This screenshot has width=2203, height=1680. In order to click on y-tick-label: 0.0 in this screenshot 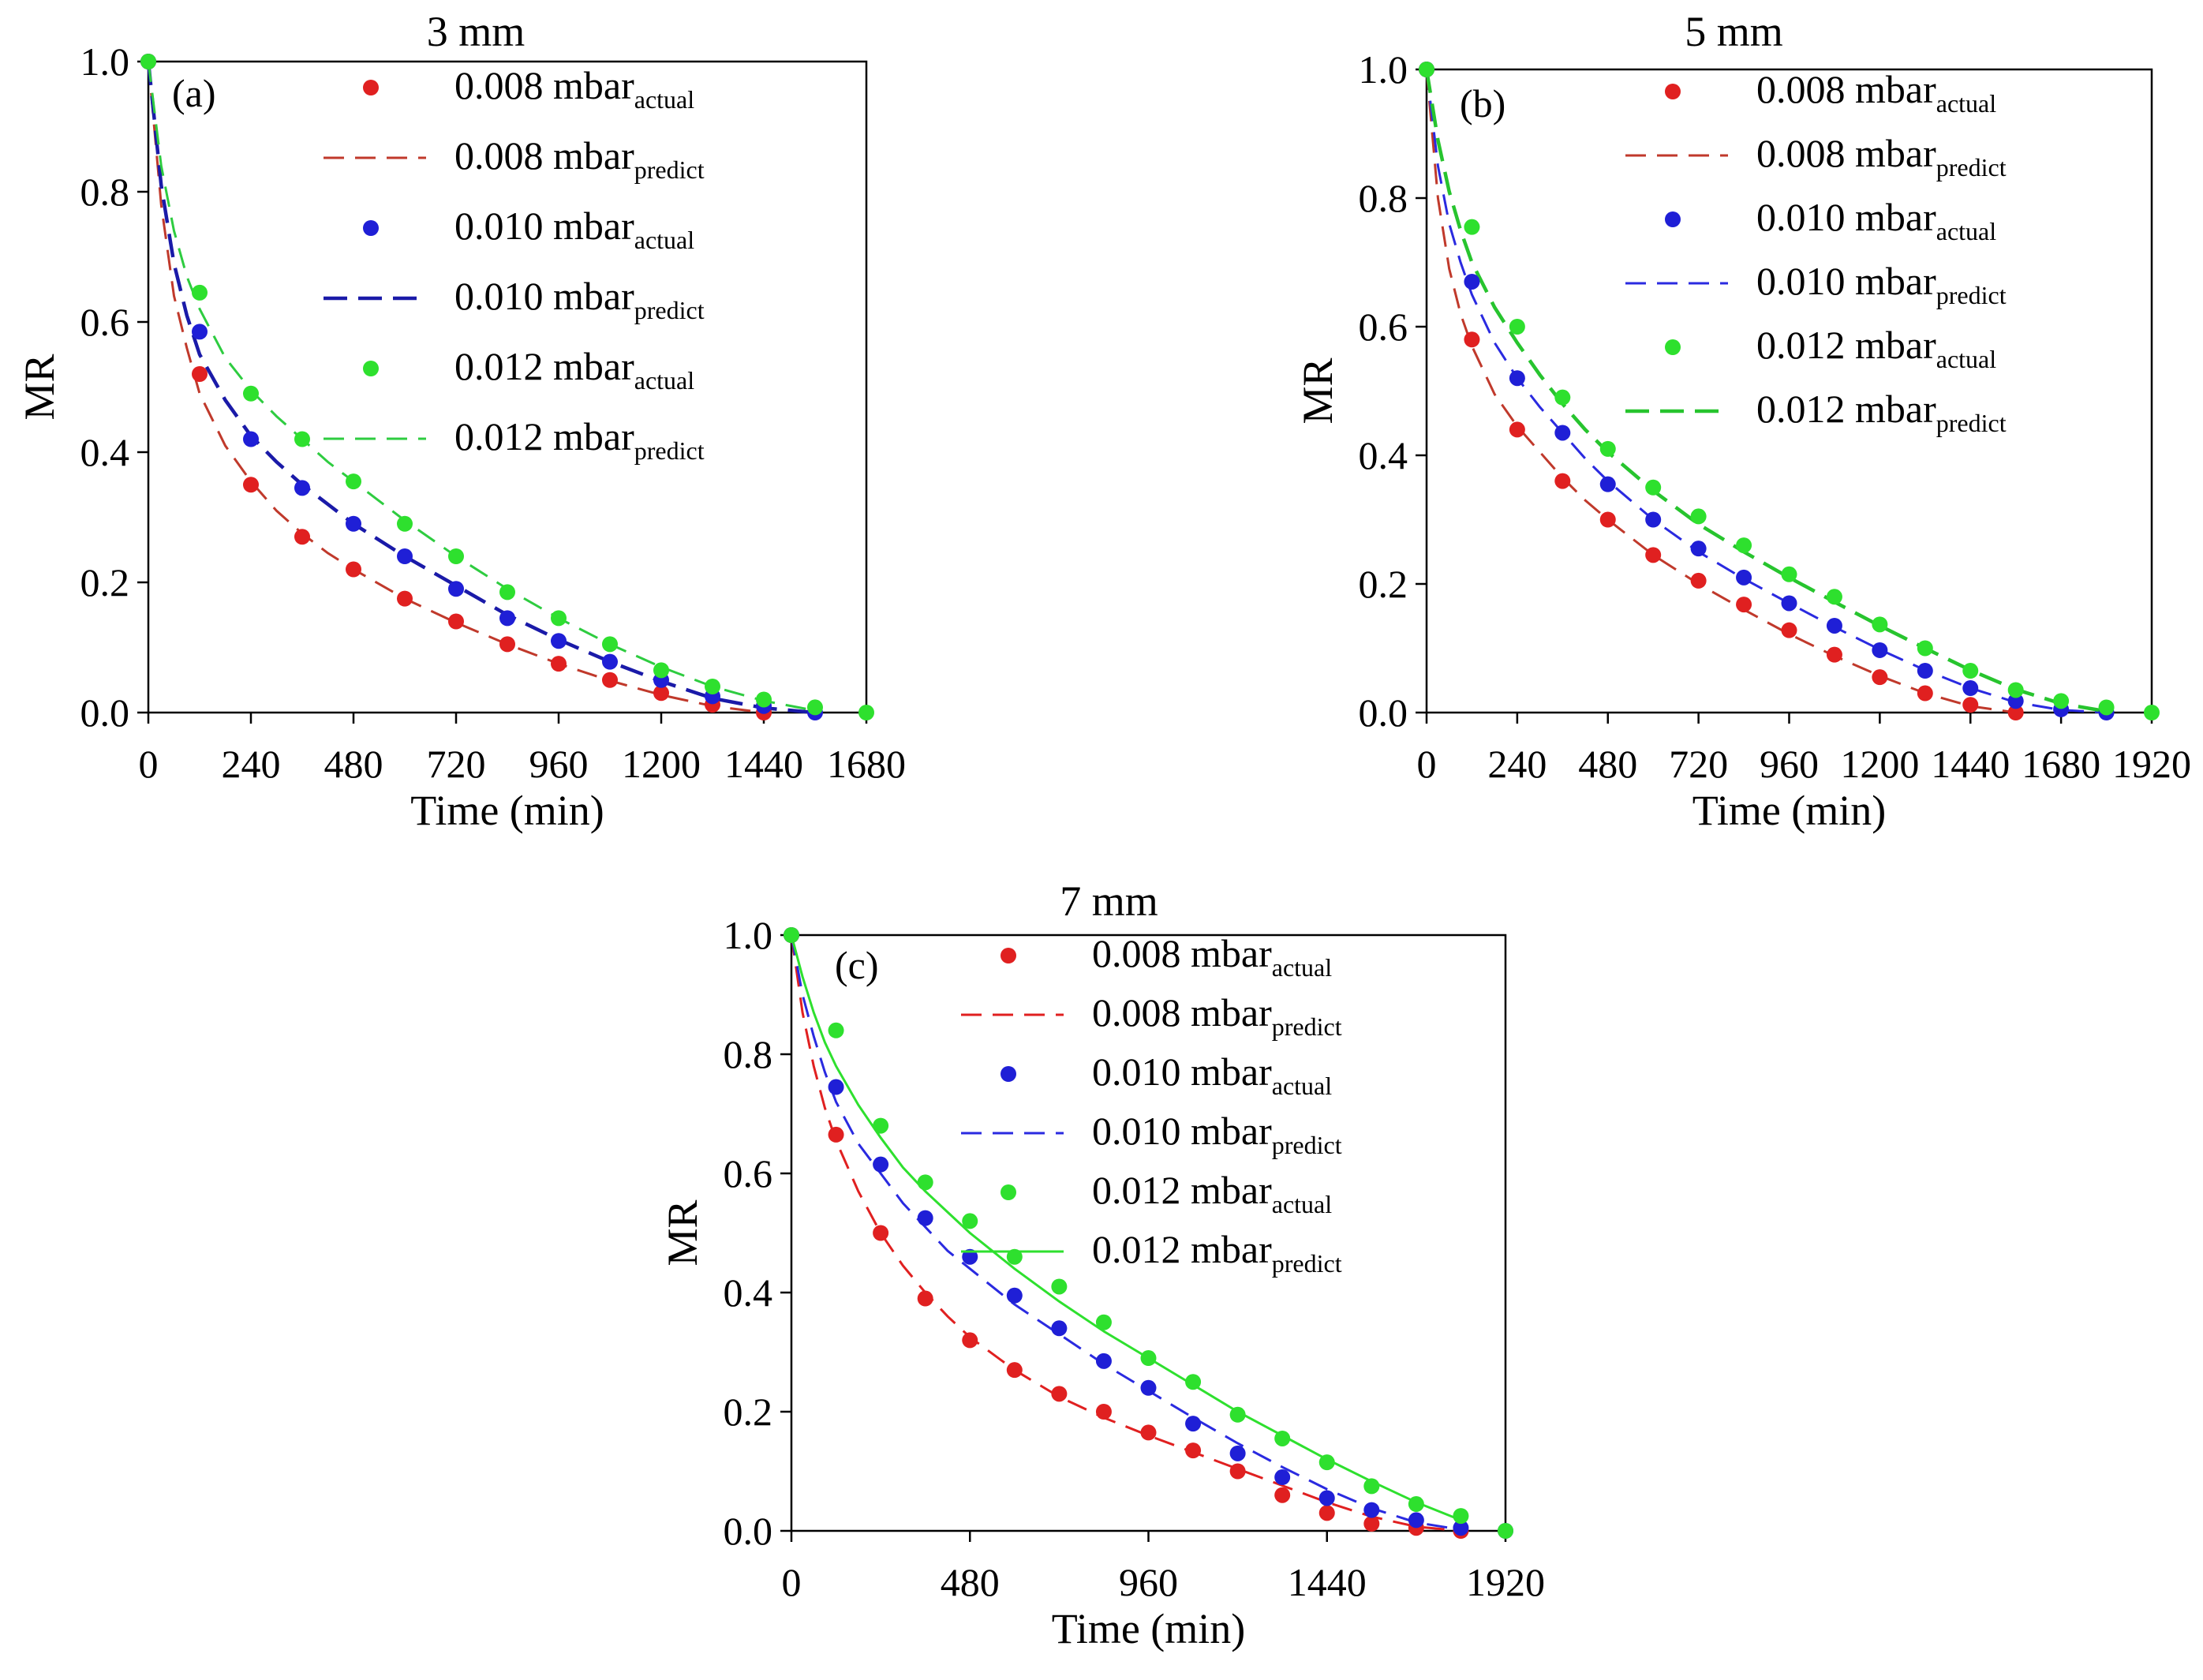, I will do `click(1383, 712)`.